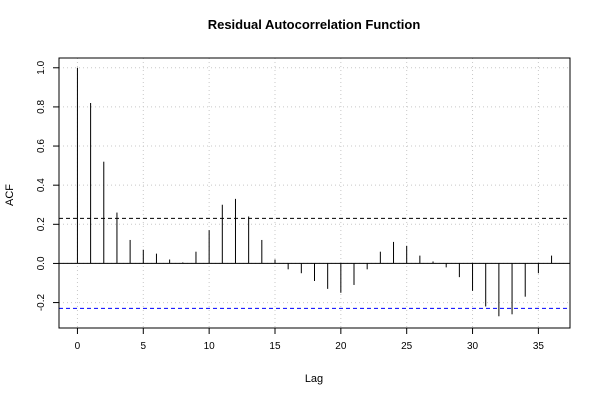 The width and height of the screenshot is (599, 400). I want to click on y-axis: -0.2 0.0 0.2 0.4 0.6 0.8 1.0, so click(48, 186).